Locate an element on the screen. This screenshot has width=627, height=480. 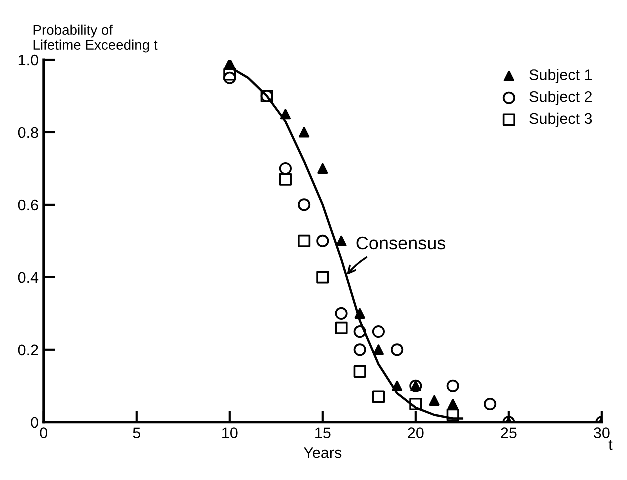
y-tick-label: 0 is located at coordinates (34, 422).